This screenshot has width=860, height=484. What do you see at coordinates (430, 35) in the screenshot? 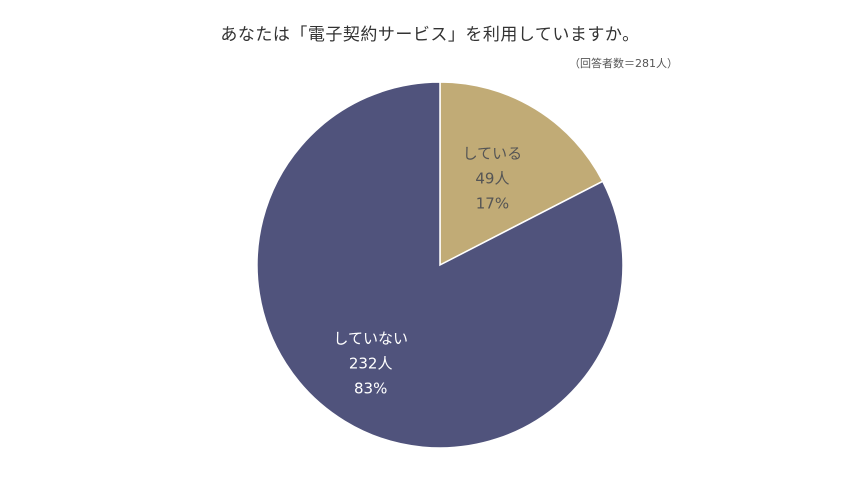
I see `chart-title: あなたは「電子契約サービス」を利用していますか。` at bounding box center [430, 35].